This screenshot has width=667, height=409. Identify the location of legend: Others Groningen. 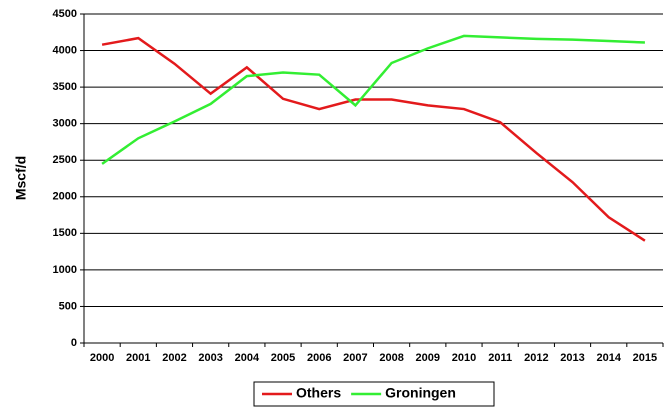
(374, 394).